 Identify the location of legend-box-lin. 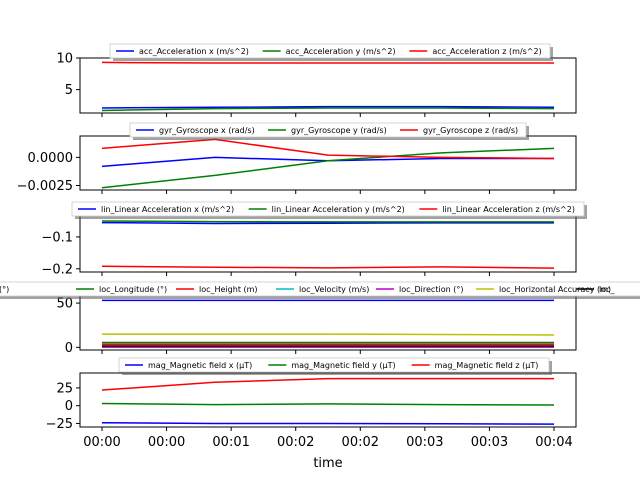
(328, 209).